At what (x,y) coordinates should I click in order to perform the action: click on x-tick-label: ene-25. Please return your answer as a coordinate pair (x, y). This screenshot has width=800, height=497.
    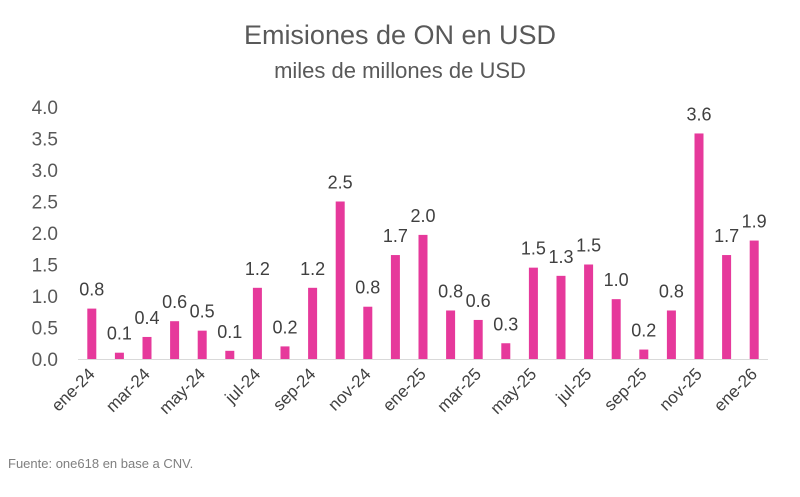
    Looking at the image, I should click on (404, 389).